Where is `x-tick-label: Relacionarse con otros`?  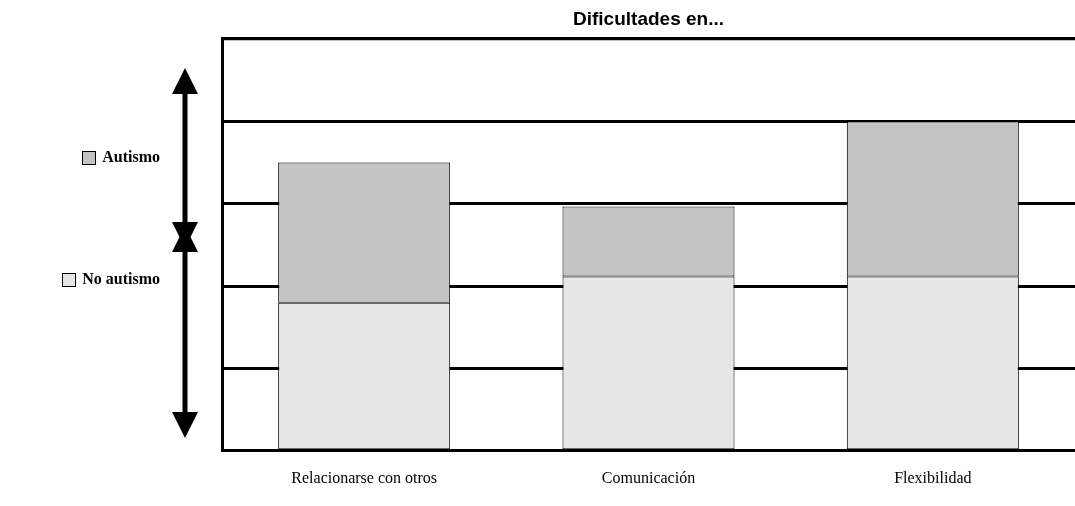 x-tick-label: Relacionarse con otros is located at coordinates (364, 477).